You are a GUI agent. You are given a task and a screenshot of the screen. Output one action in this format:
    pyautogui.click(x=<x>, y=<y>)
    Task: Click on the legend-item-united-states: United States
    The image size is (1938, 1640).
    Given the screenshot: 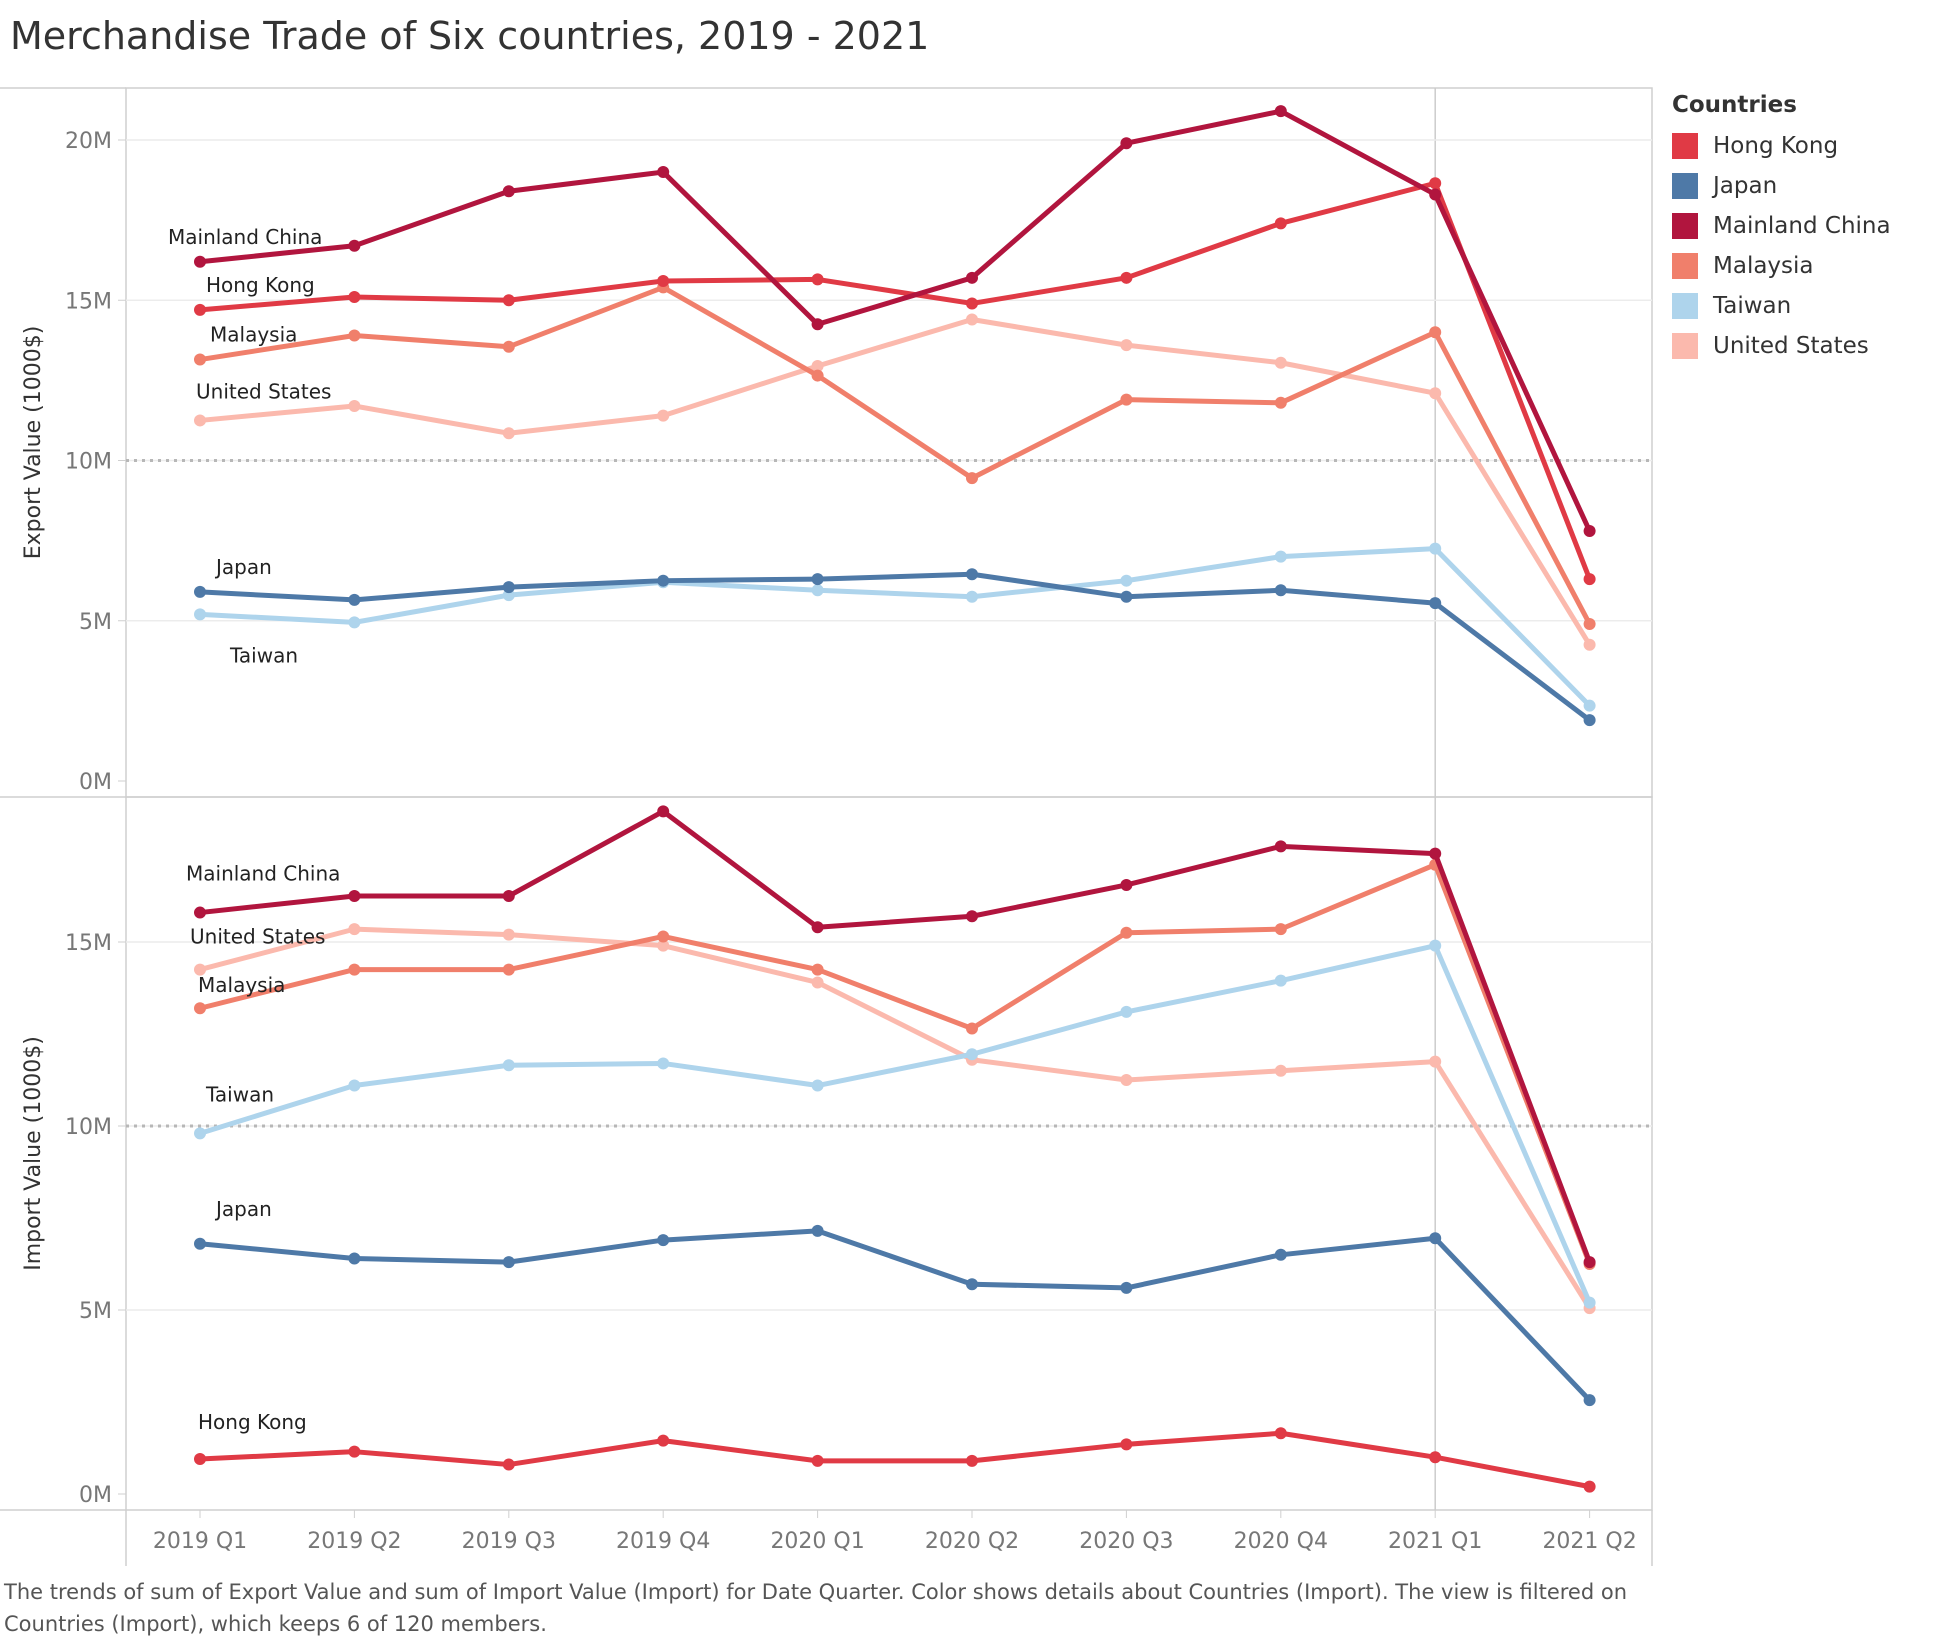 What is the action you would take?
    pyautogui.click(x=1781, y=346)
    